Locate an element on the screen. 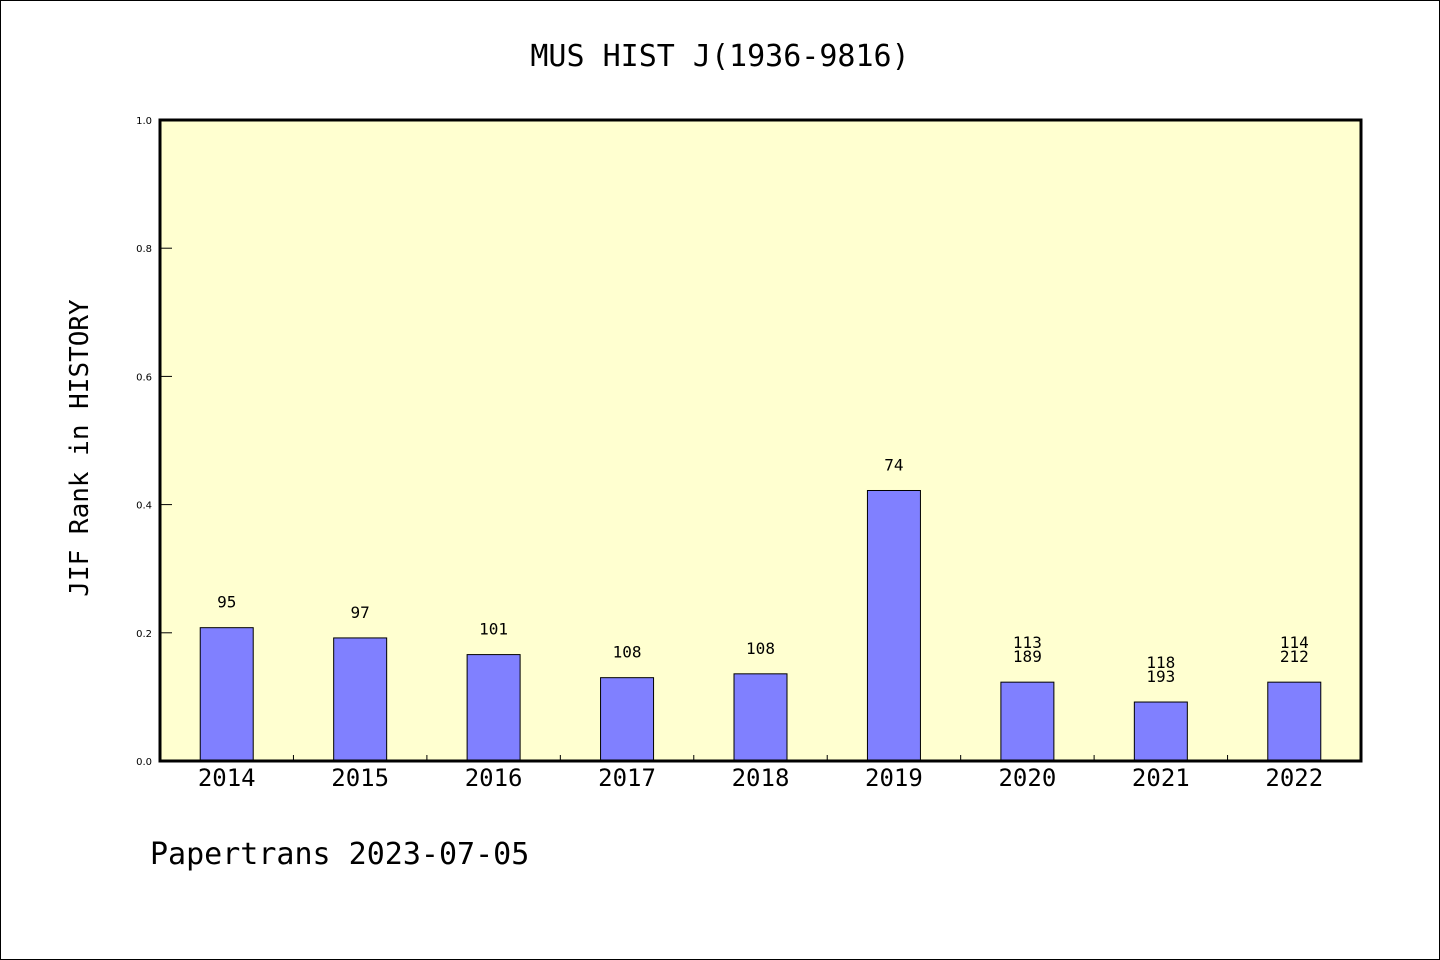 The image size is (1440, 960). x-tick-label: 2015 is located at coordinates (360, 778).